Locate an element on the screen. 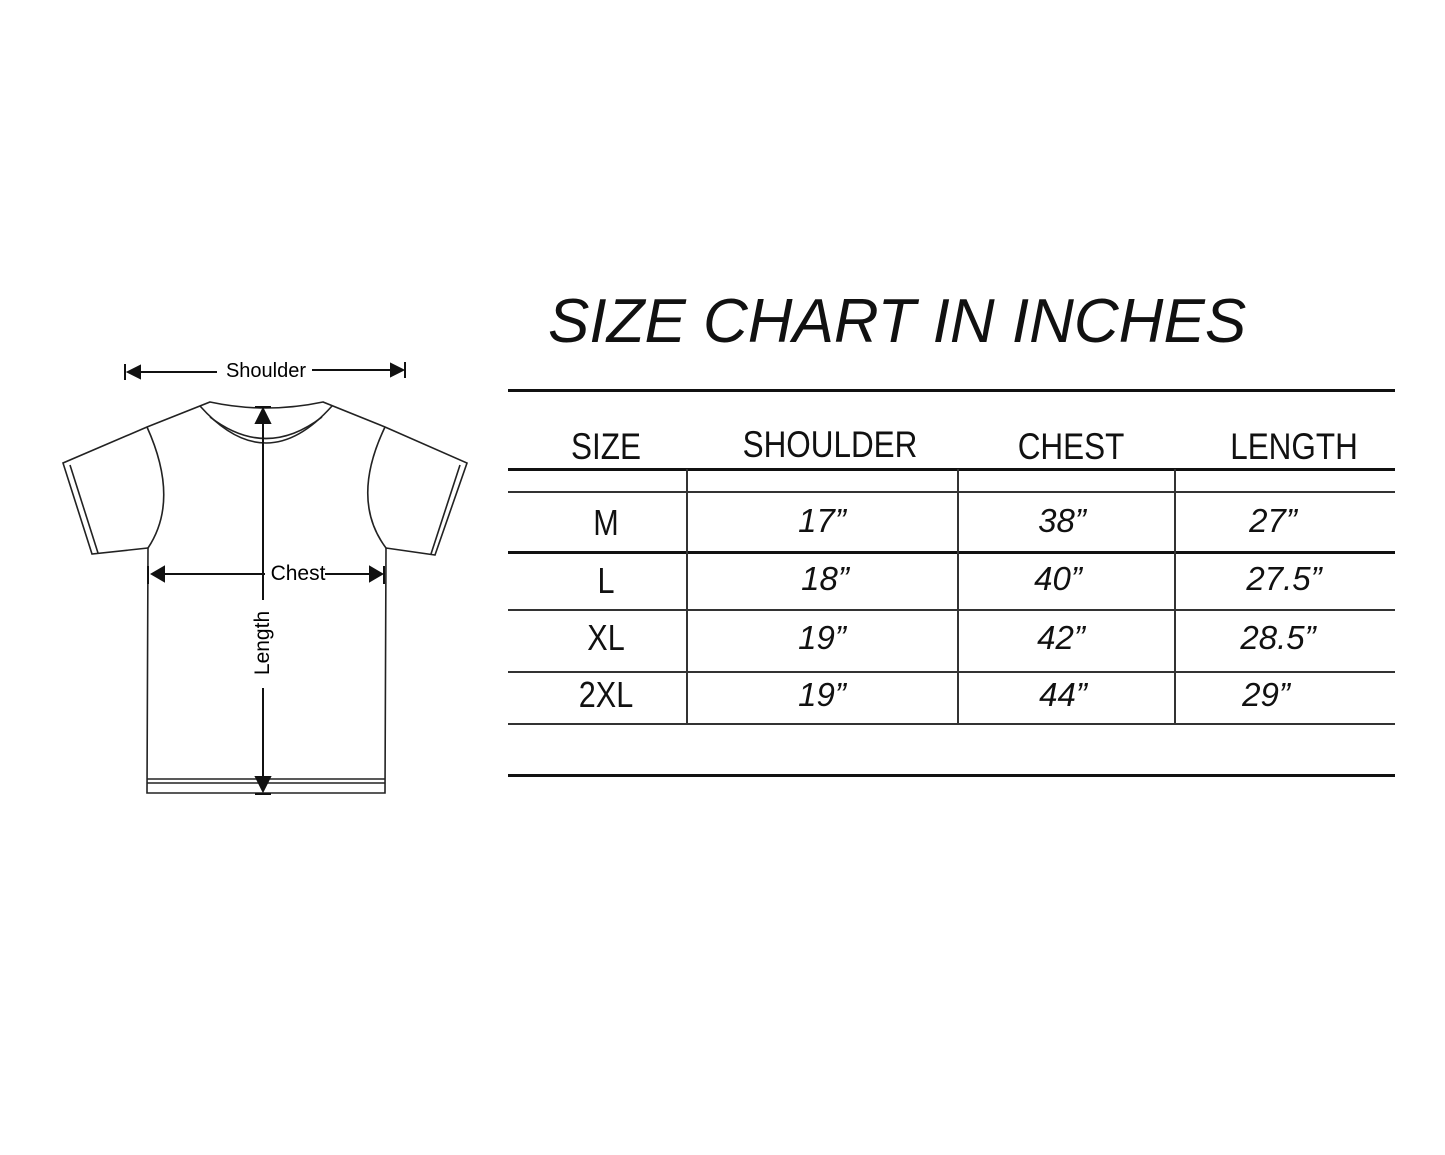 This screenshot has width=1445, height=1155. tshirt-outline is located at coordinates (265, 597).